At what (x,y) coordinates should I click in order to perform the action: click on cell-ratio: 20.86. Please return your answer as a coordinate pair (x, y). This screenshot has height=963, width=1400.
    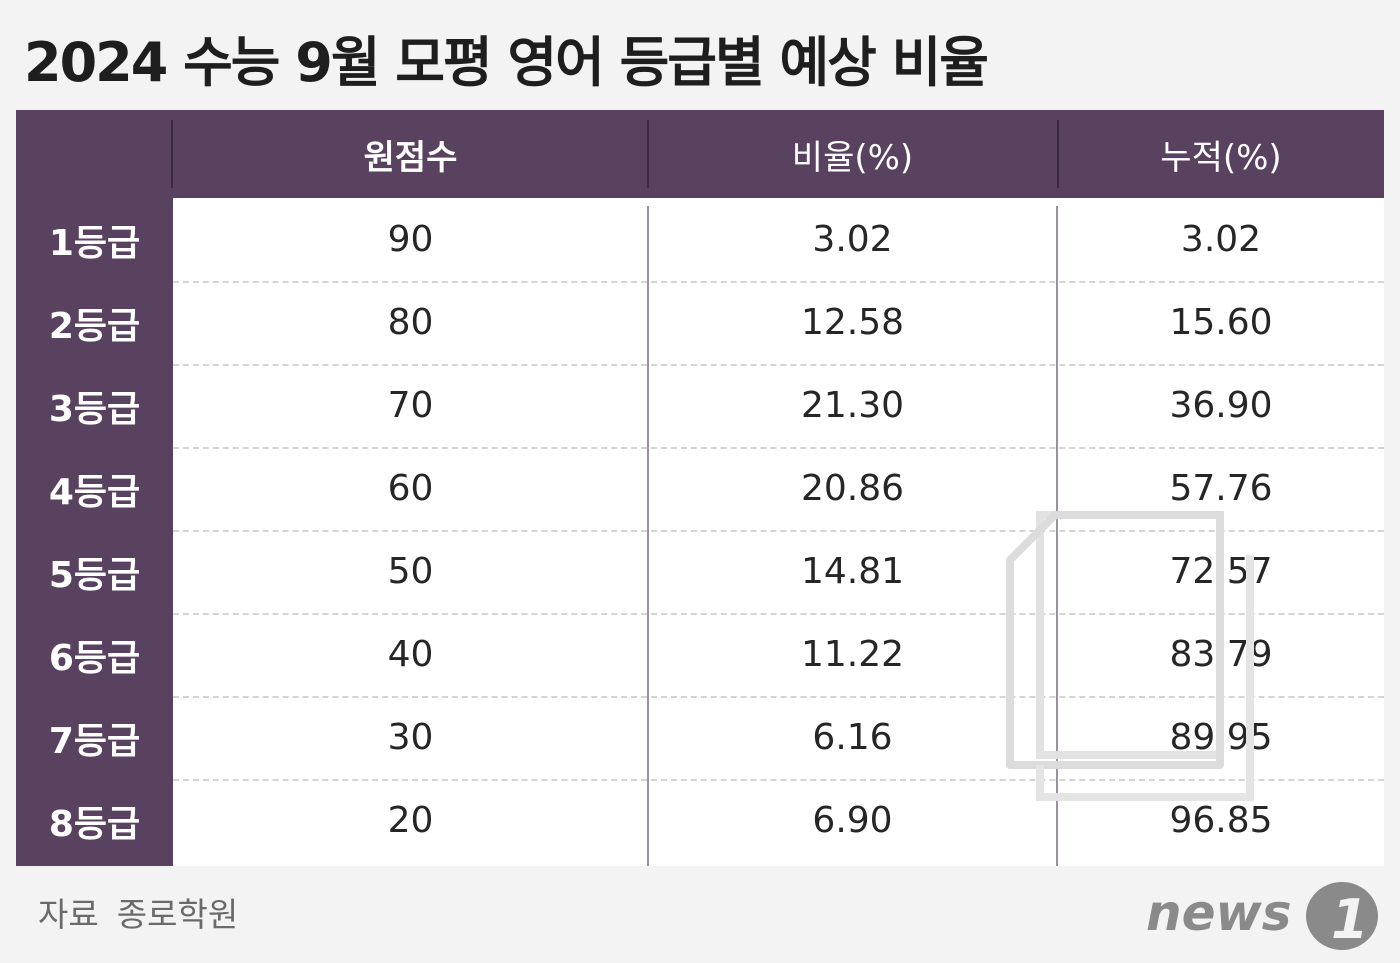
    Looking at the image, I should click on (852, 488).